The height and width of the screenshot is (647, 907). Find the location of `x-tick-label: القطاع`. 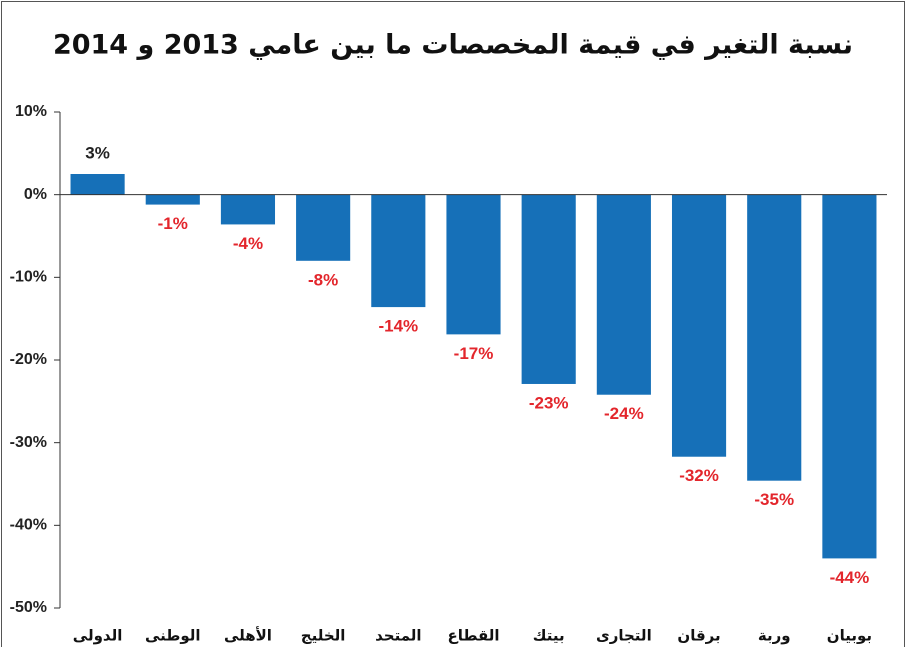

x-tick-label: القطاع is located at coordinates (473, 636).